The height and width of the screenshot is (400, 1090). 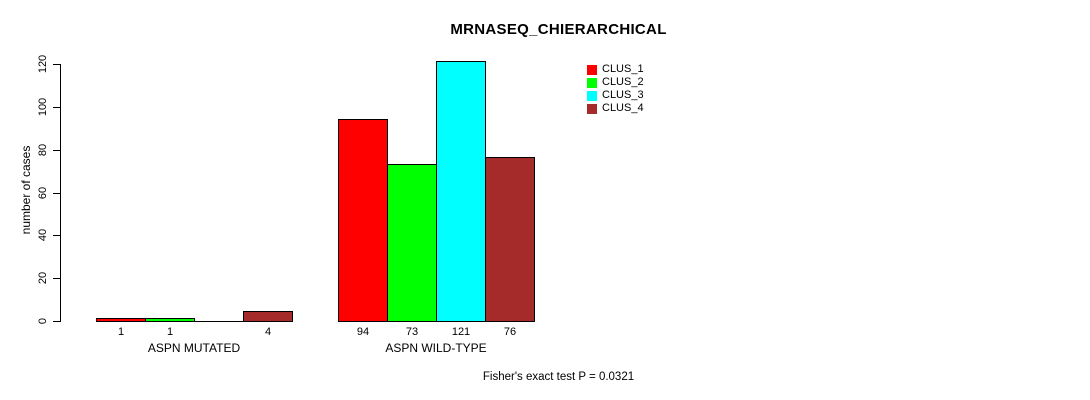 I want to click on bar-value-label: 76, so click(x=510, y=332).